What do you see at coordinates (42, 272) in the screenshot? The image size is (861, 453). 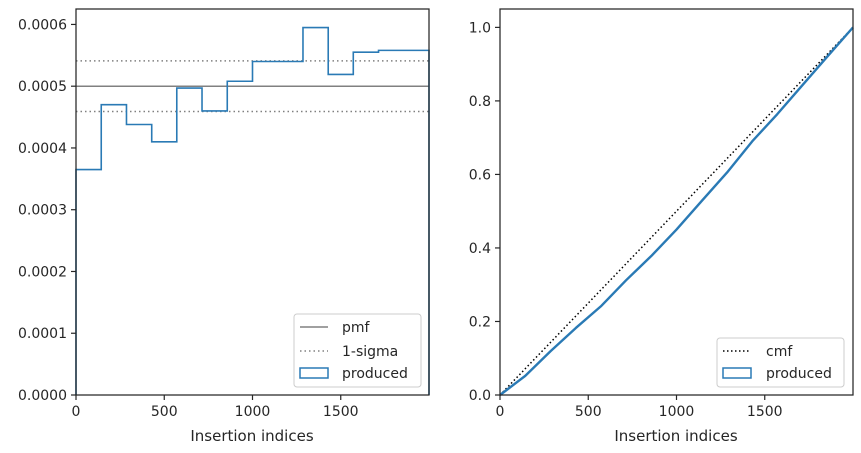 I see `histogram-y-tick-label: 0.0002` at bounding box center [42, 272].